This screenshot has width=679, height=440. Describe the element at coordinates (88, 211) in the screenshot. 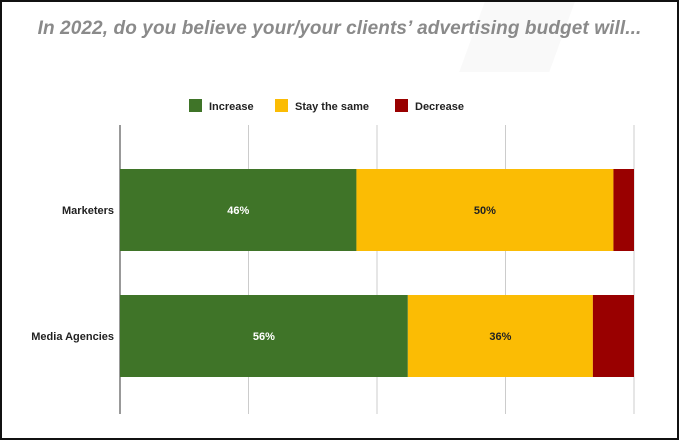

I see `category-label: Marketers` at that location.